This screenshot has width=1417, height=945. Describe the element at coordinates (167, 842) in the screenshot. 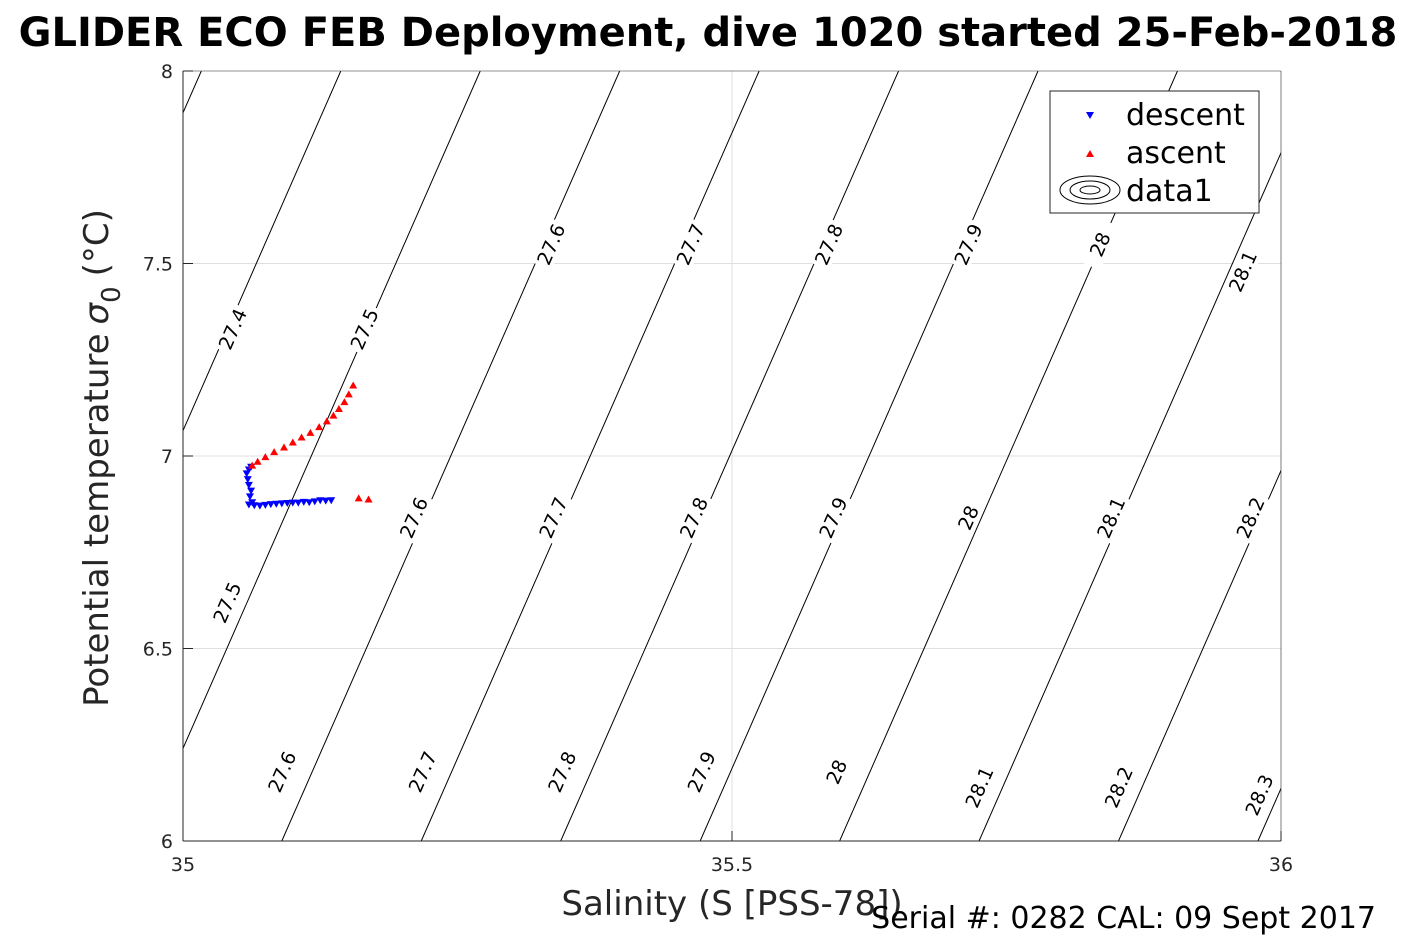

I see `y-tick-label: 6` at that location.